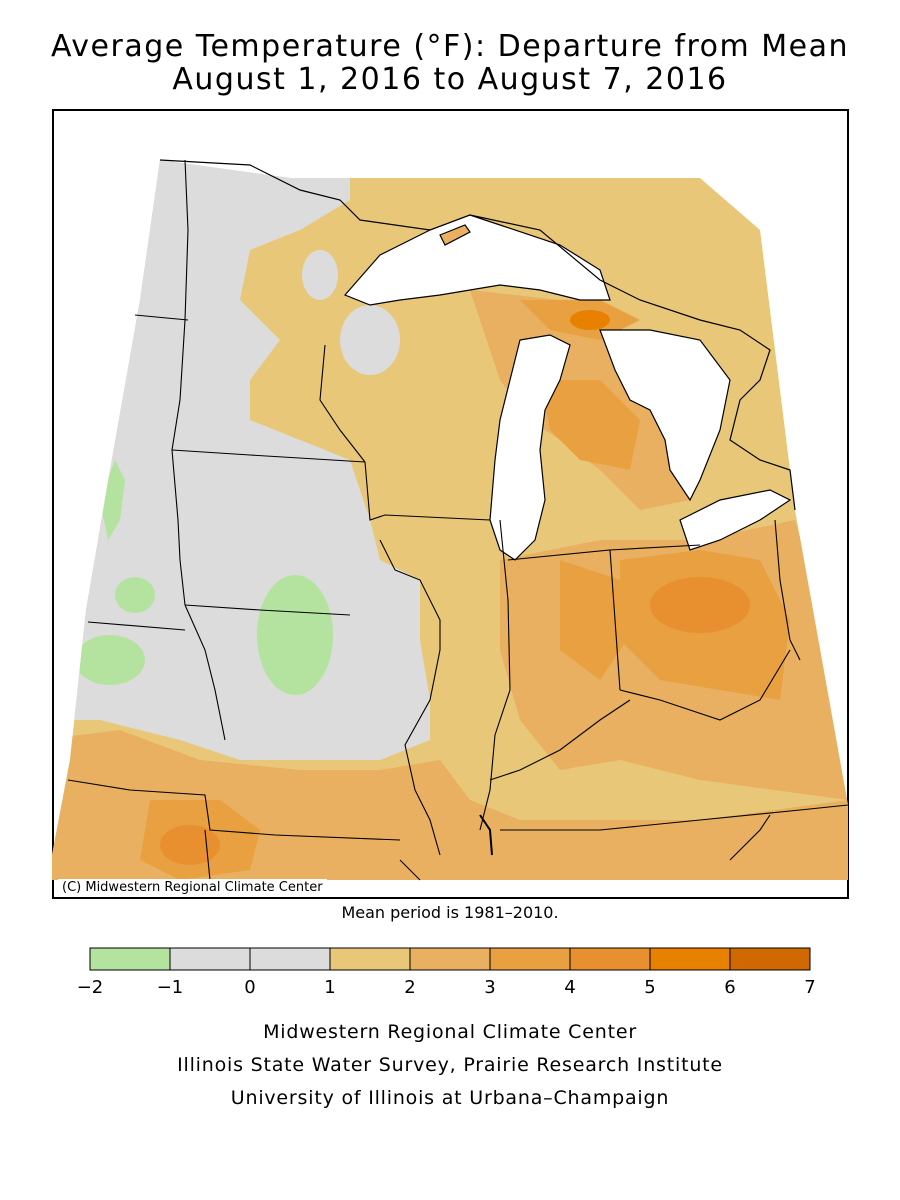 Image resolution: width=900 pixels, height=1200 pixels. Describe the element at coordinates (295, 635) in the screenshot. I see `region-cool` at that location.